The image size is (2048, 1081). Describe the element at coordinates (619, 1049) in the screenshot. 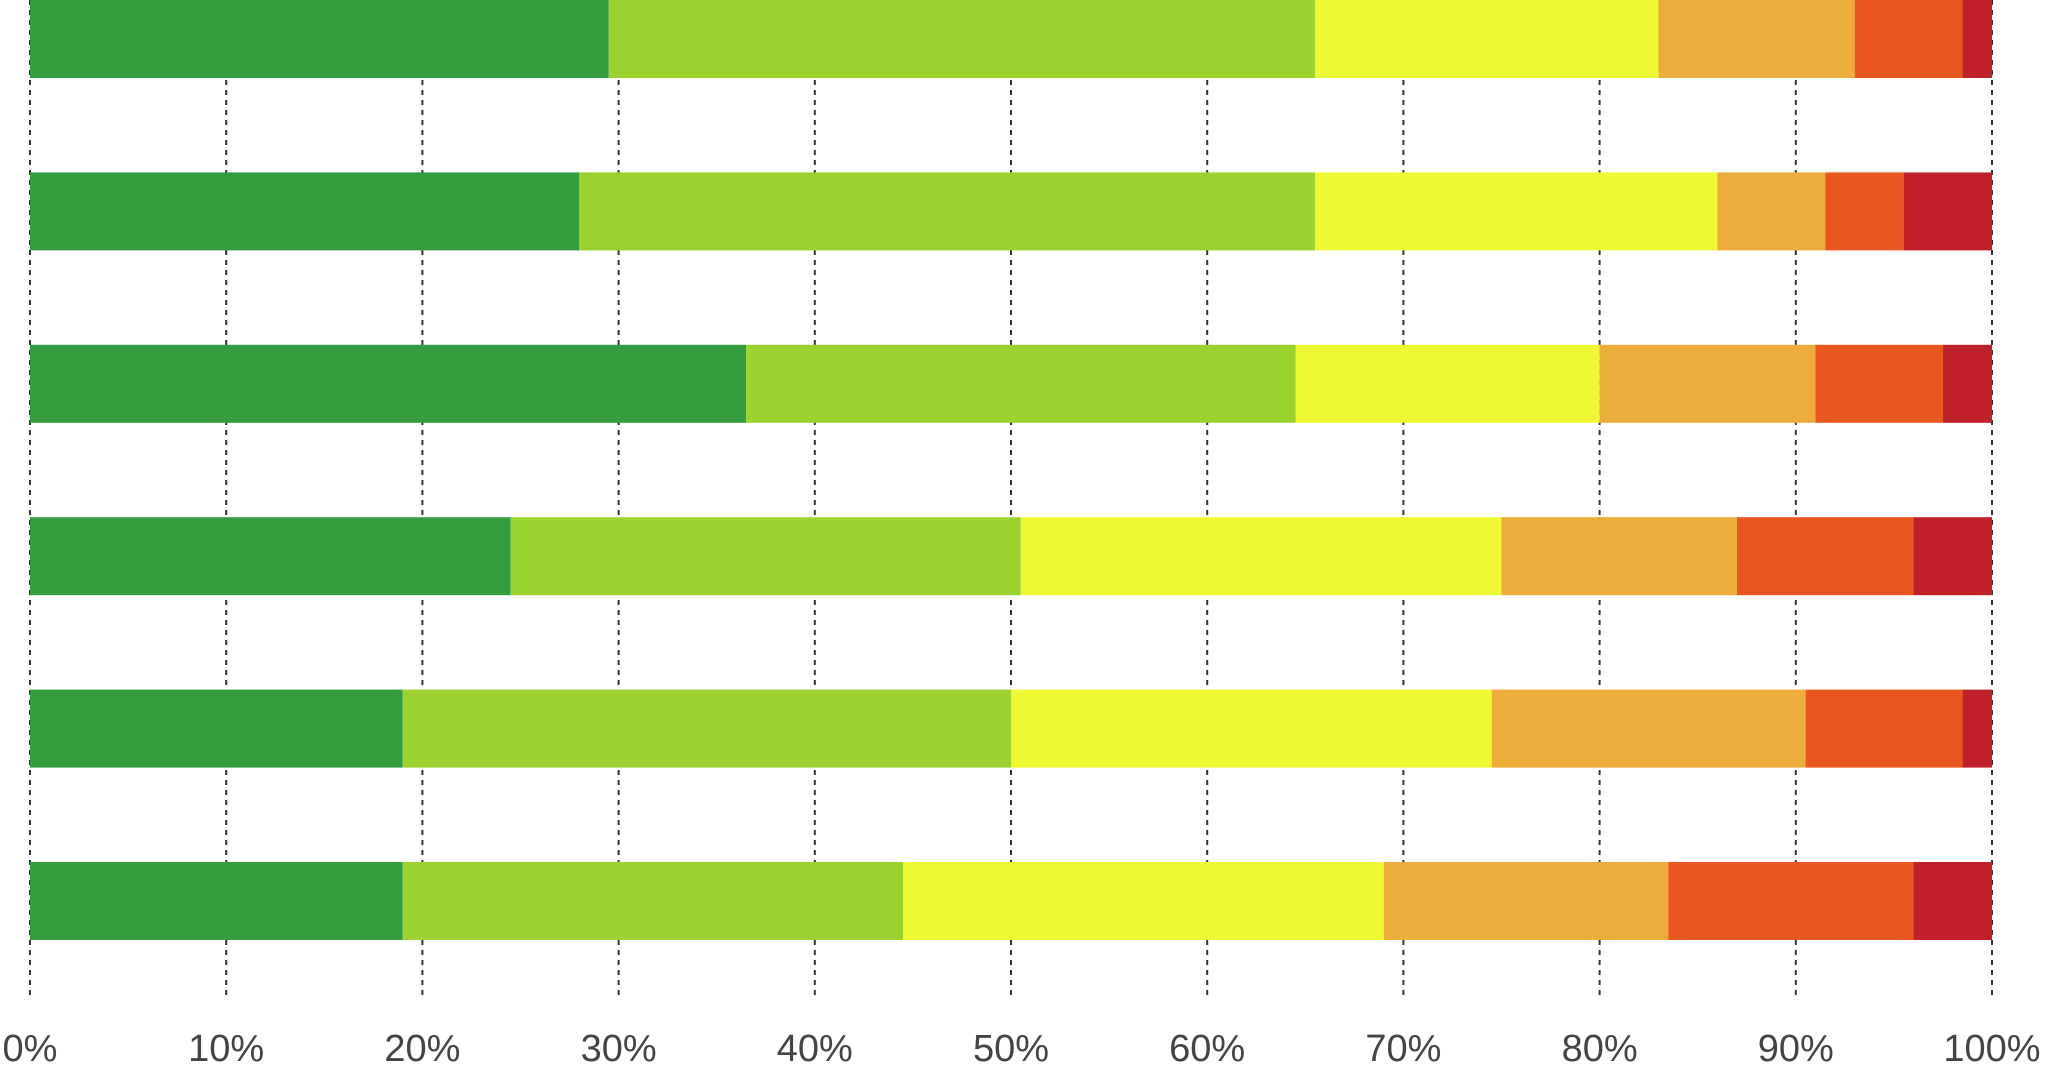

I see `x-tick-label: 30%` at that location.